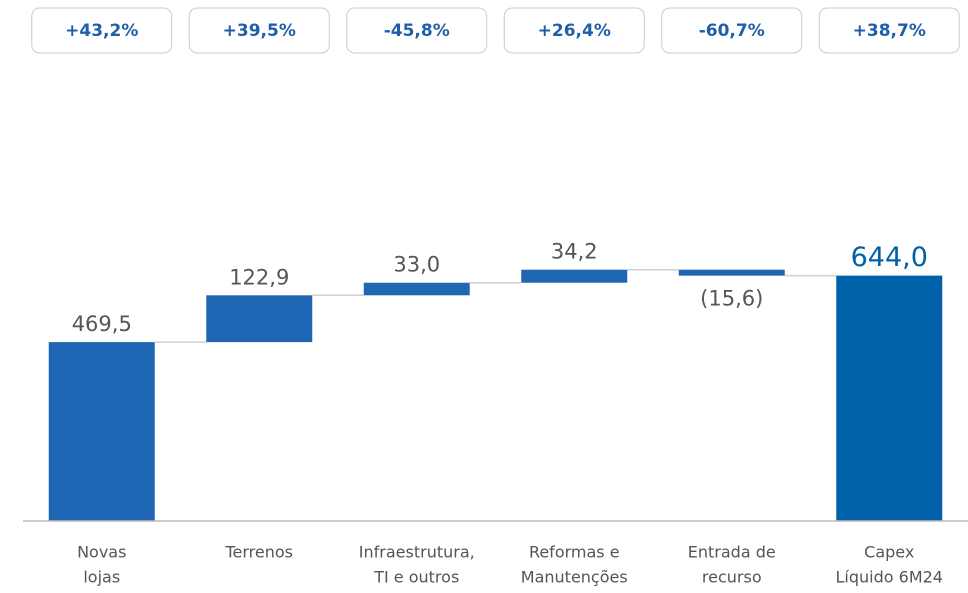 The height and width of the screenshot is (593, 968). What do you see at coordinates (574, 552) in the screenshot?
I see `x-tick-label: Reformas e` at bounding box center [574, 552].